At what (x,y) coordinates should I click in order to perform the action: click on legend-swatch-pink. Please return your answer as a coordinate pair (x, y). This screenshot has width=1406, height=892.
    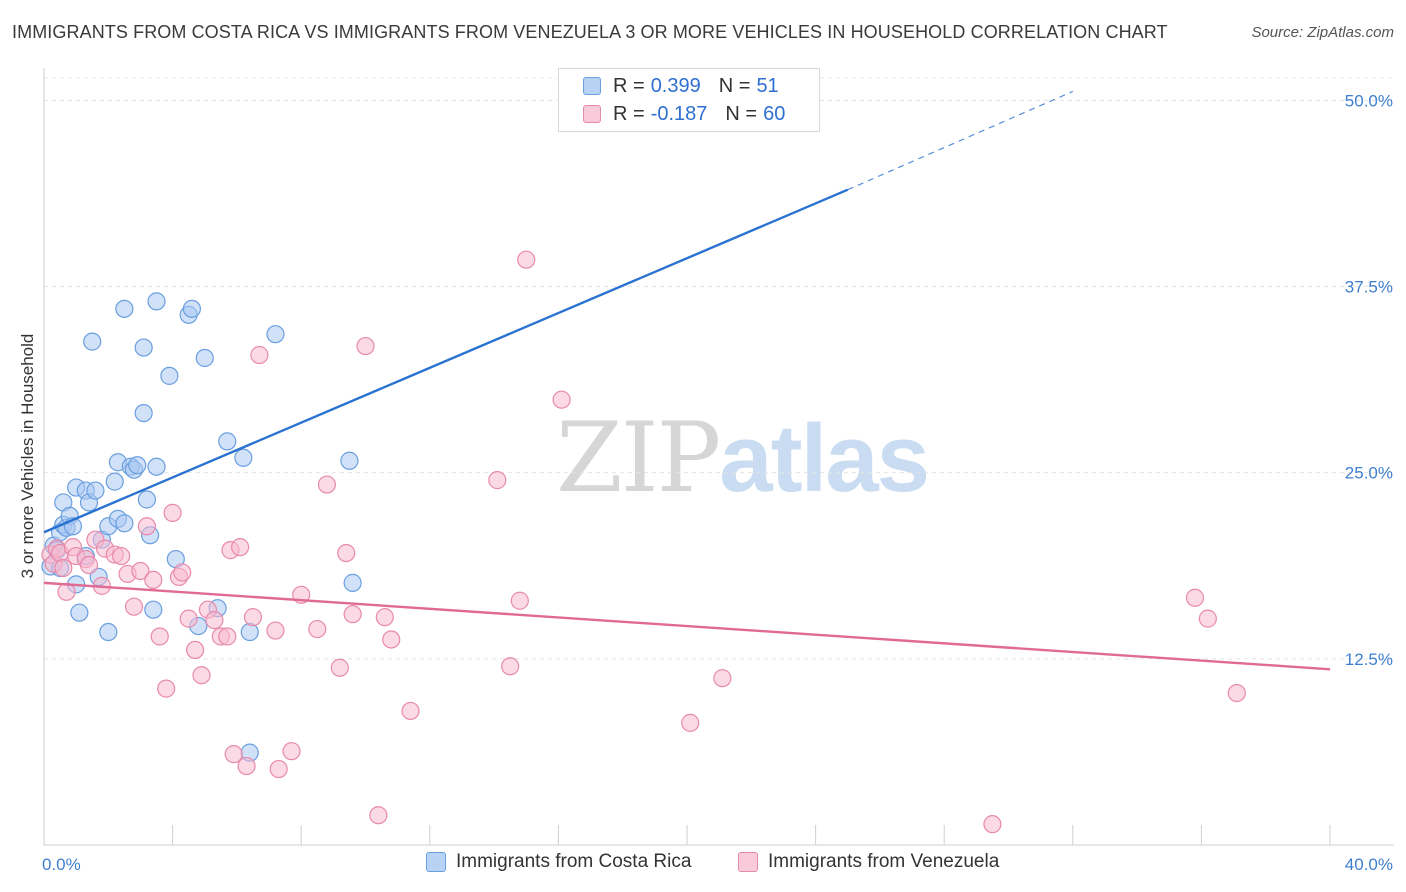
    Looking at the image, I should click on (592, 114).